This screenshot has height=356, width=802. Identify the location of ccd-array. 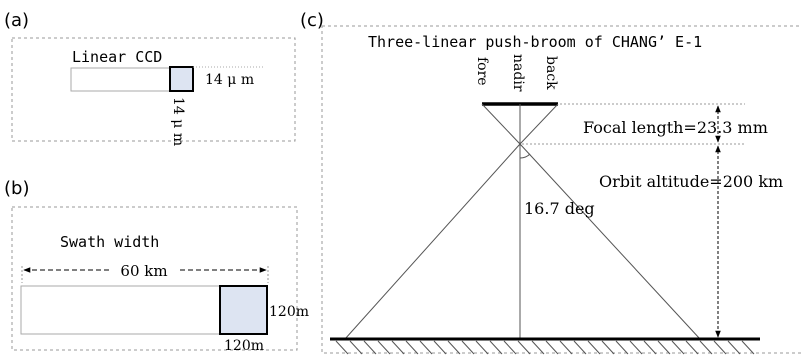
(120, 79).